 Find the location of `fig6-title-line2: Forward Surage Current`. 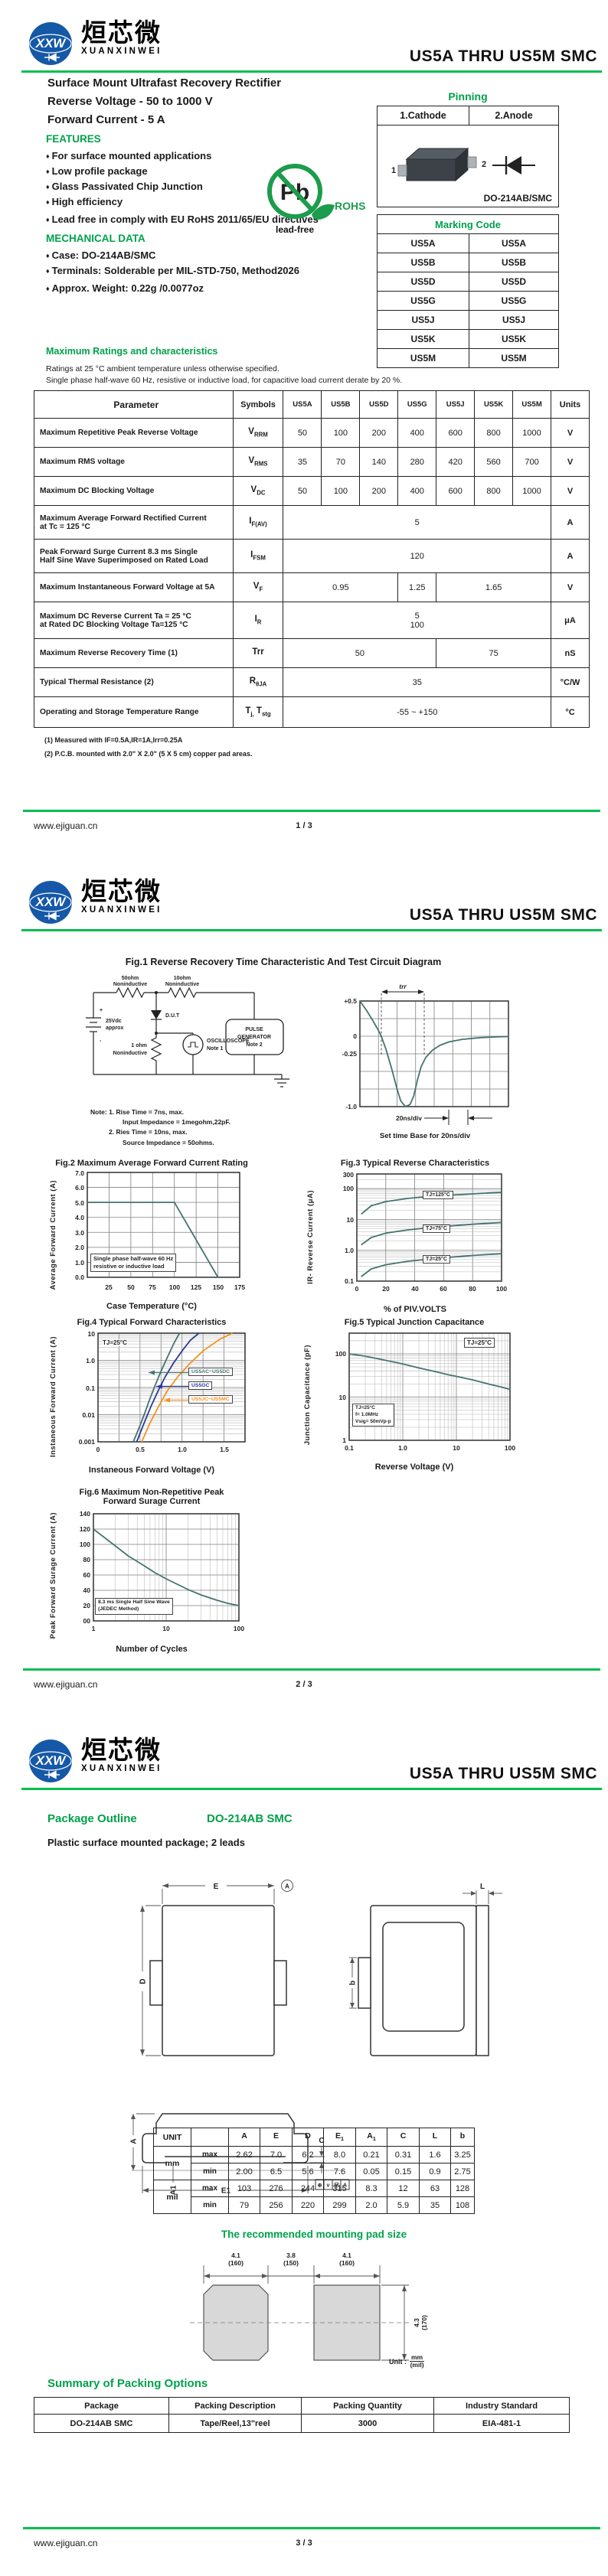

fig6-title-line2: Forward Surage Current is located at coordinates (152, 1501).